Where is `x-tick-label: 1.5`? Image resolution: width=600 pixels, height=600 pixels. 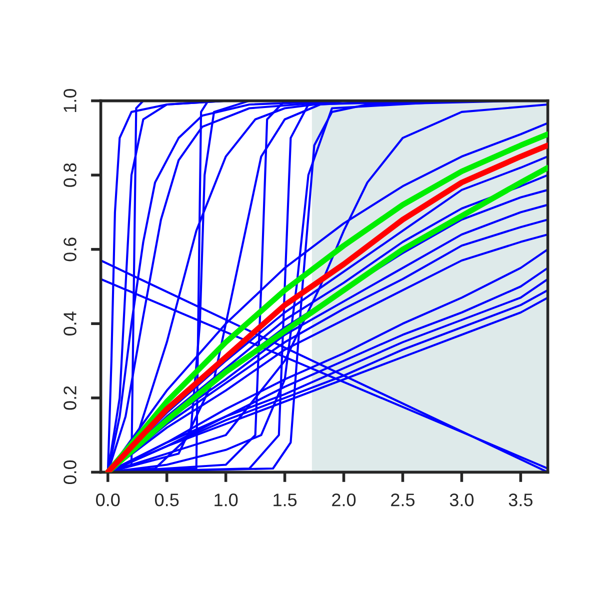 x-tick-label: 1.5 is located at coordinates (285, 500).